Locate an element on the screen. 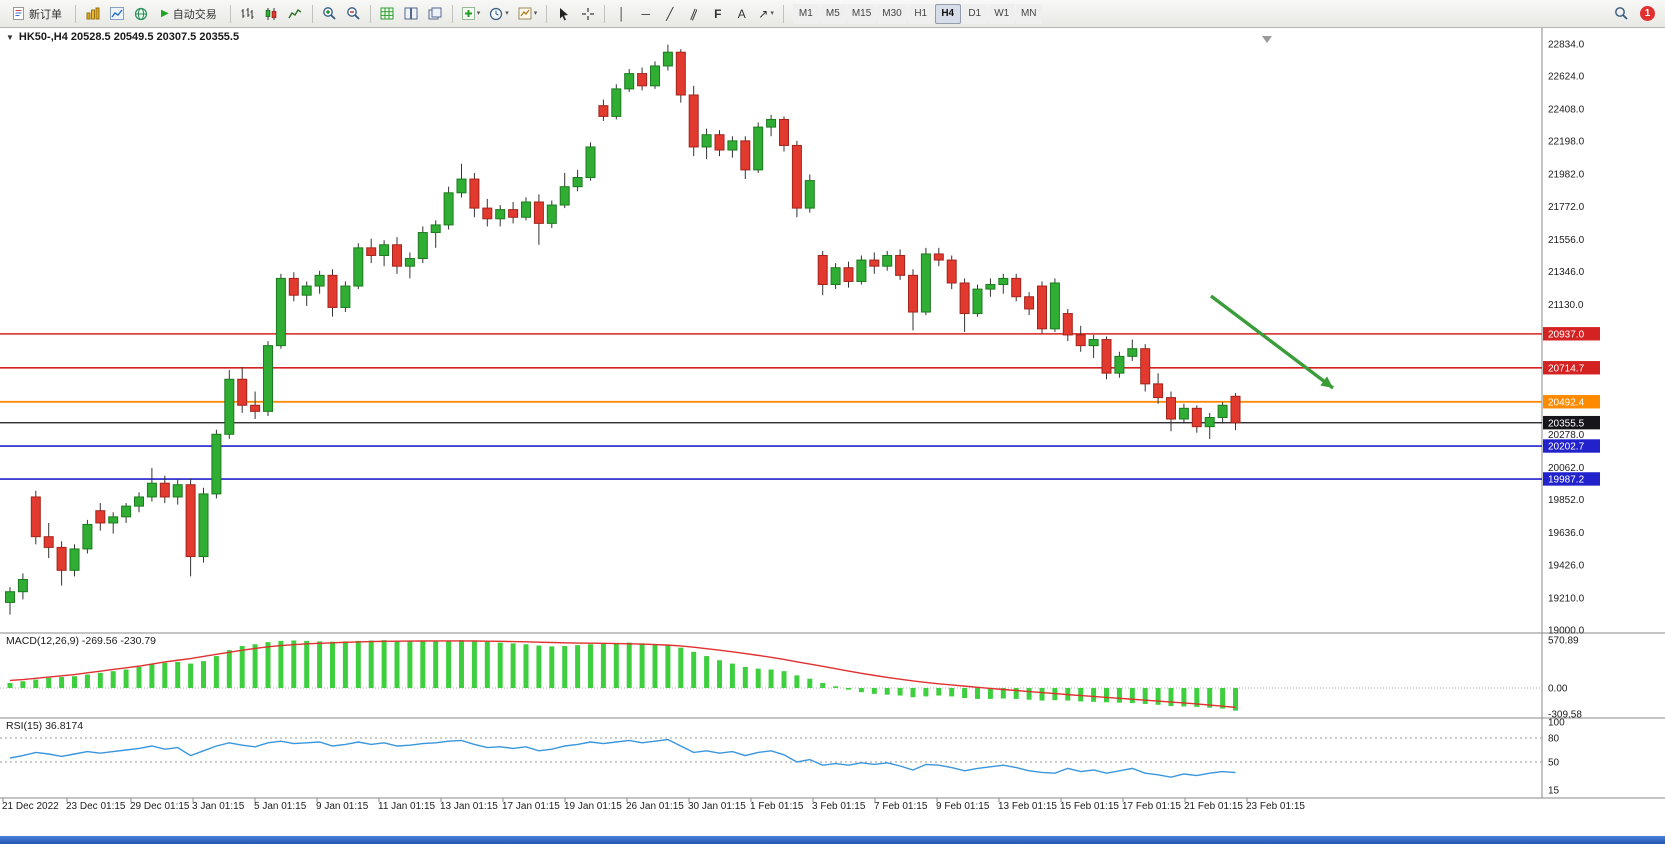 The width and height of the screenshot is (1665, 844). svg-text: 5 Jan 01:15 is located at coordinates (280, 806).